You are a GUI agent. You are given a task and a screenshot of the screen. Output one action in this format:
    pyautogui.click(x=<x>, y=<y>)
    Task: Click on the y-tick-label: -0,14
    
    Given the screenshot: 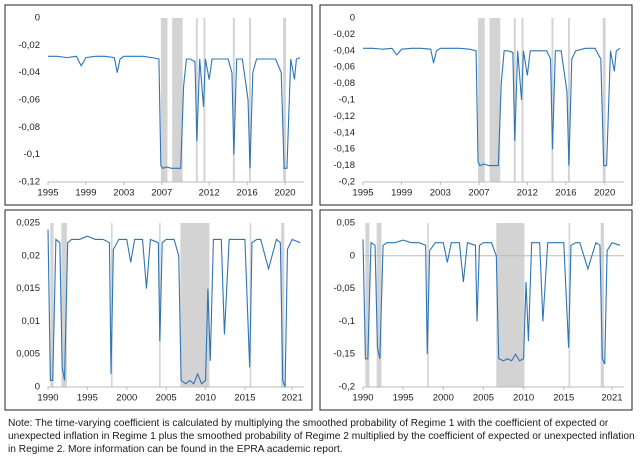 What is the action you would take?
    pyautogui.click(x=344, y=132)
    